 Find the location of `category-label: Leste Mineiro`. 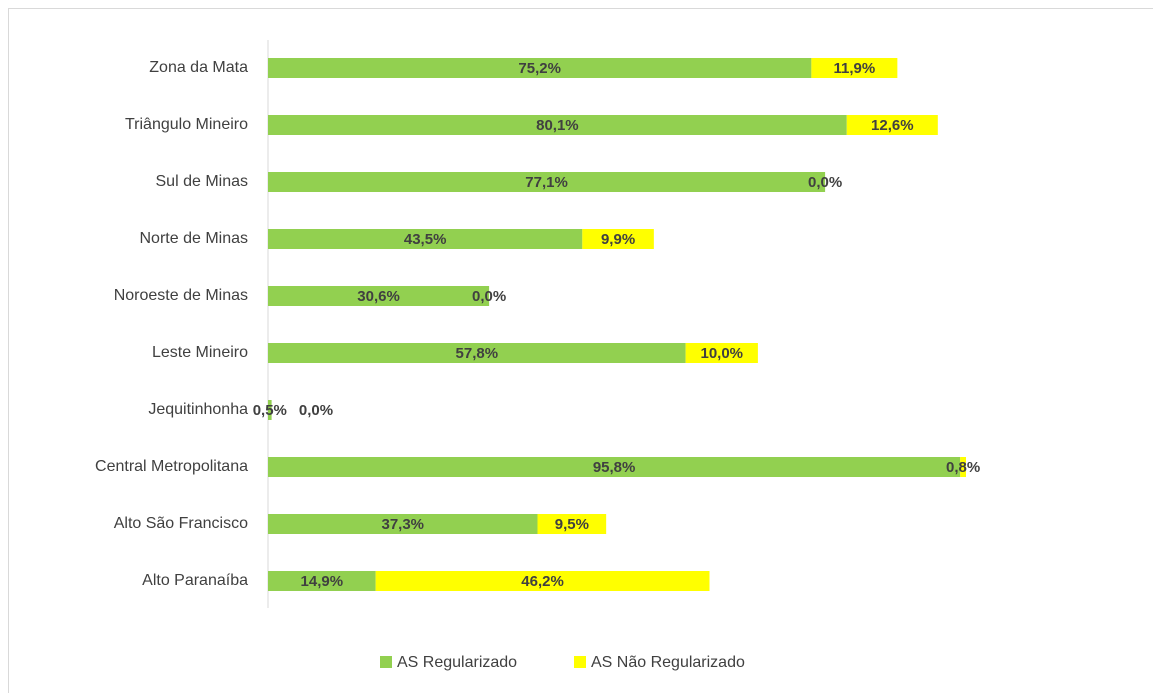

category-label: Leste Mineiro is located at coordinates (200, 352).